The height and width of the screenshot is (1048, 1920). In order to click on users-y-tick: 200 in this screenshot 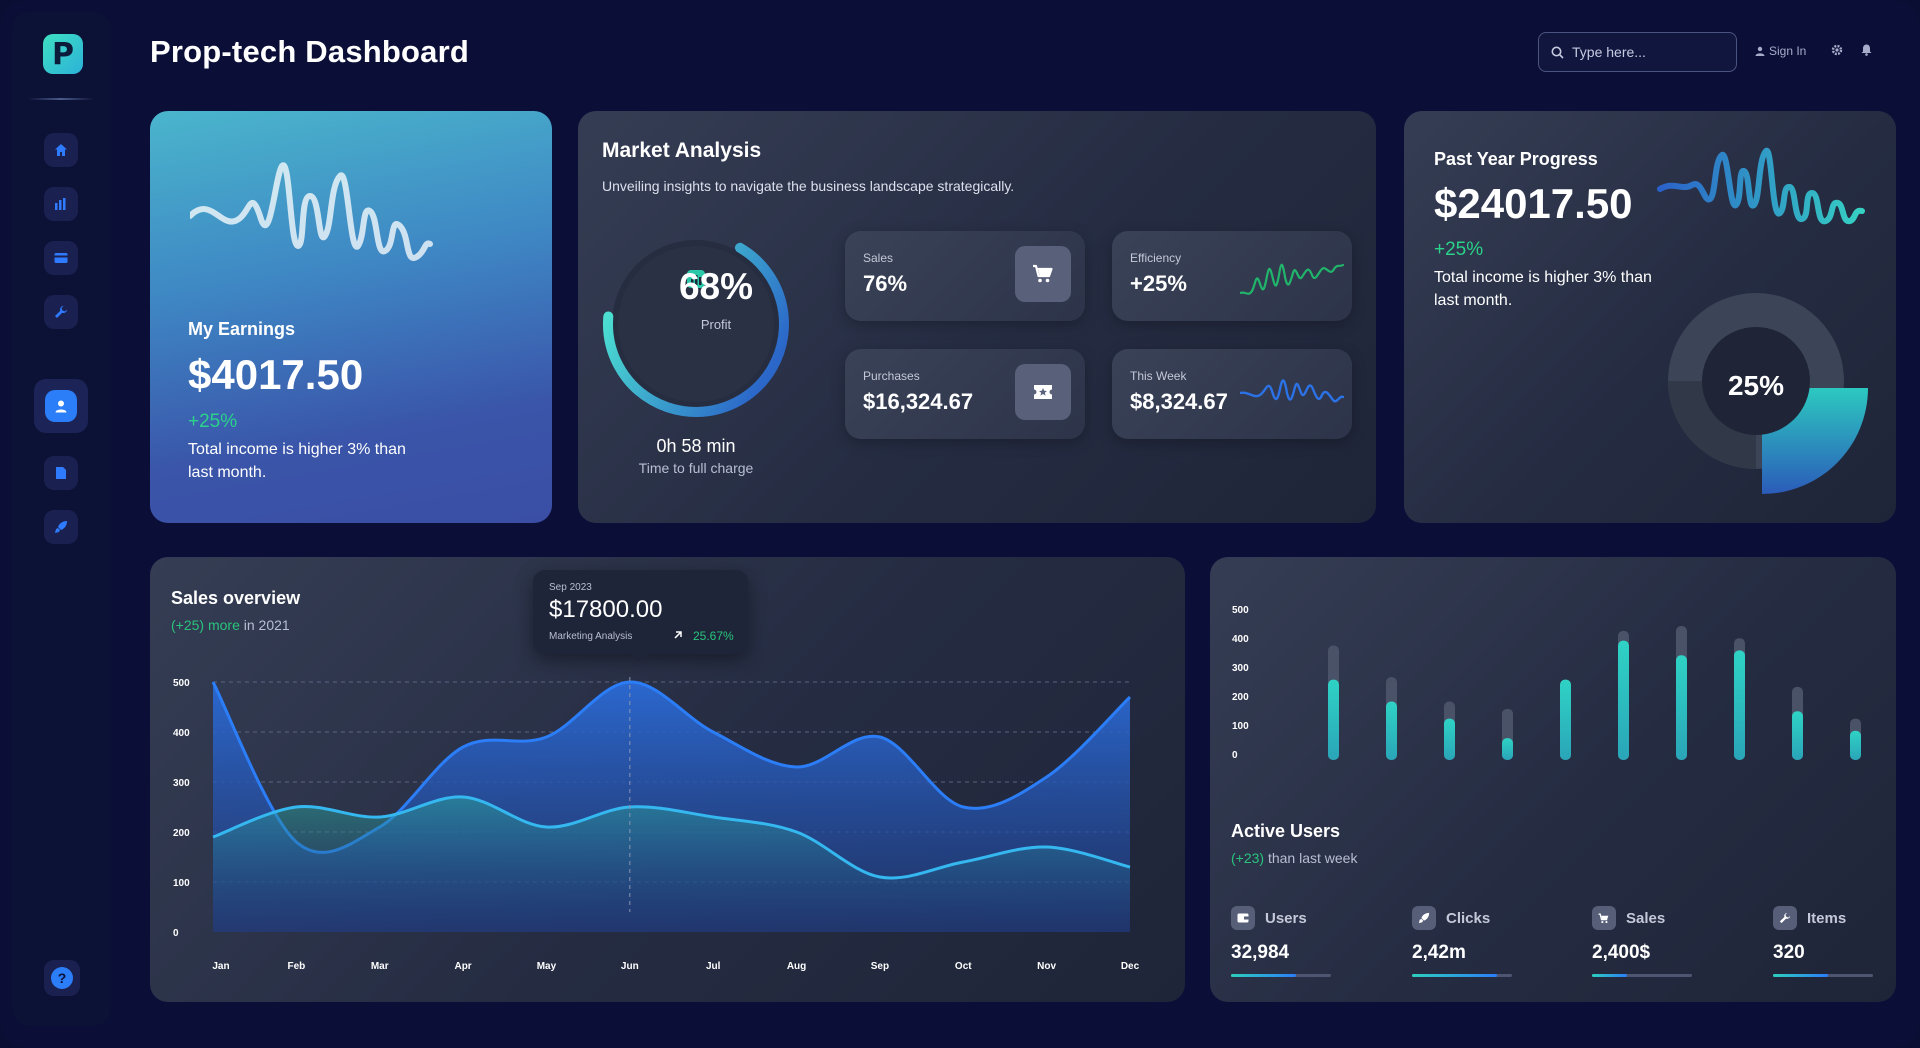, I will do `click(1240, 697)`.